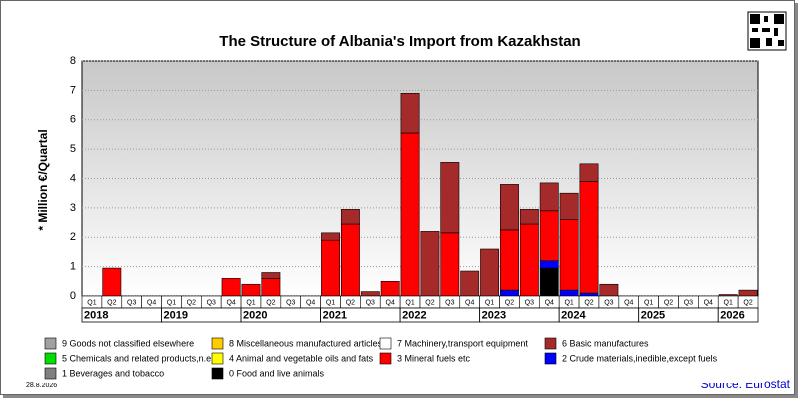 This screenshot has width=800, height=405. Describe the element at coordinates (399, 358) in the screenshot. I see `legend-box` at that location.